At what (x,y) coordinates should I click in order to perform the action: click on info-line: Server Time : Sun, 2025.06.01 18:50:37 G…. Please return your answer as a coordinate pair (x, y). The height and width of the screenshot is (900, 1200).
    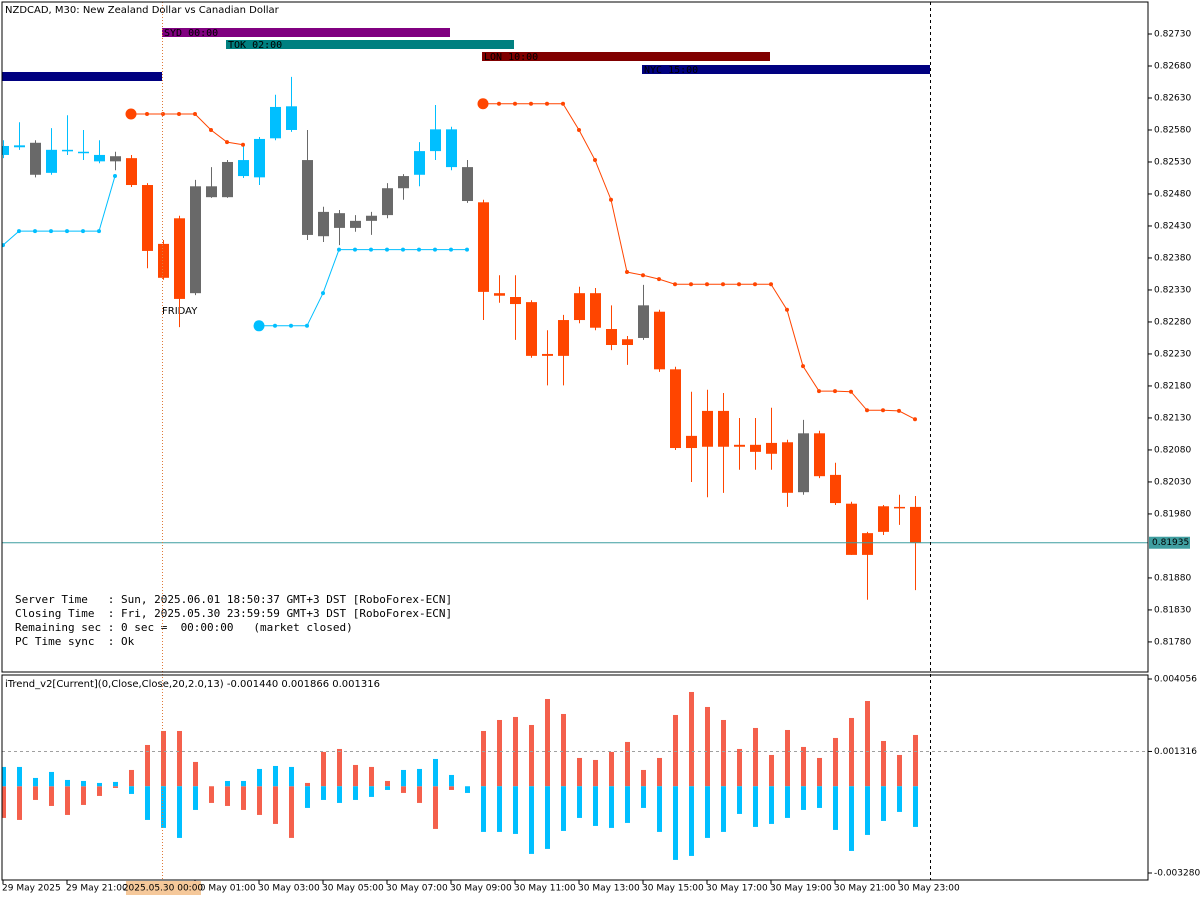
    Looking at the image, I should click on (233, 599).